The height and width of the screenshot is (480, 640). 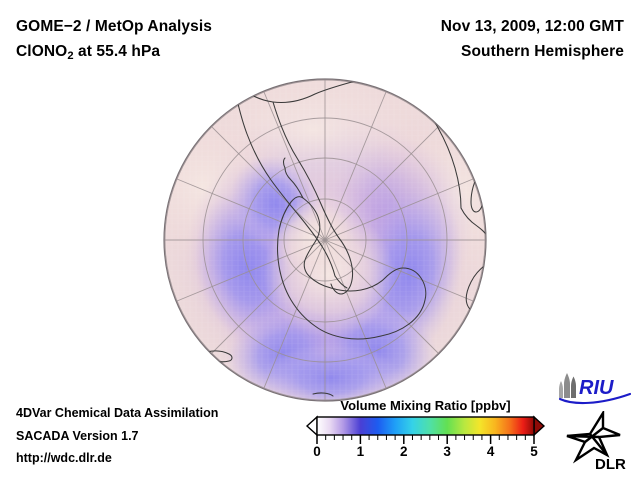 What do you see at coordinates (311, 426) in the screenshot?
I see `colorbar-extend-low` at bounding box center [311, 426].